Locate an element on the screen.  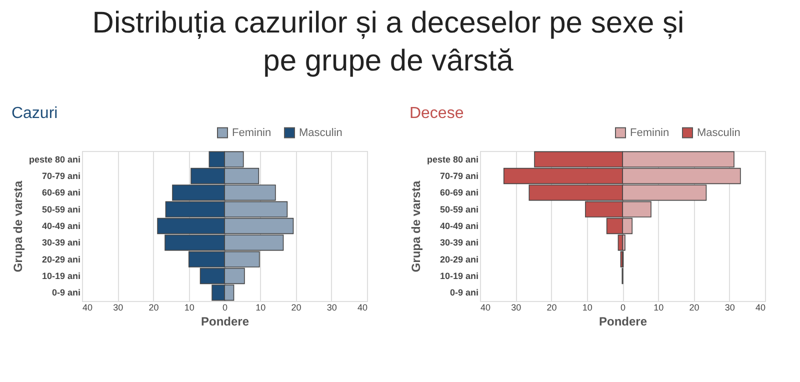
text: Distribuția cazurilor și a deceselor pe sexe și pe grupe de vârstă is located at coordinates (388, 42).